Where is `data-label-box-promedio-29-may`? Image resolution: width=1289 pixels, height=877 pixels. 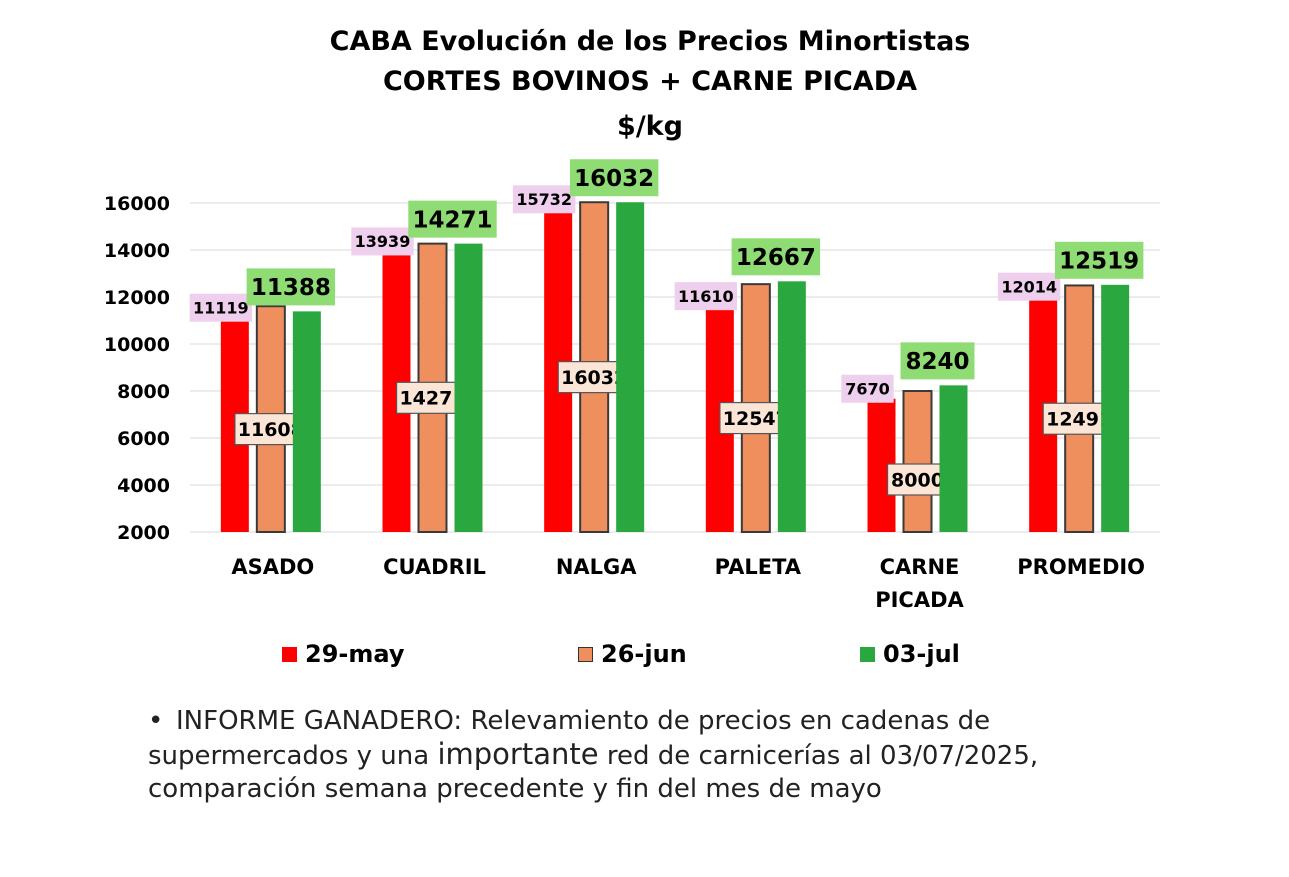 data-label-box-promedio-29-may is located at coordinates (1029, 286).